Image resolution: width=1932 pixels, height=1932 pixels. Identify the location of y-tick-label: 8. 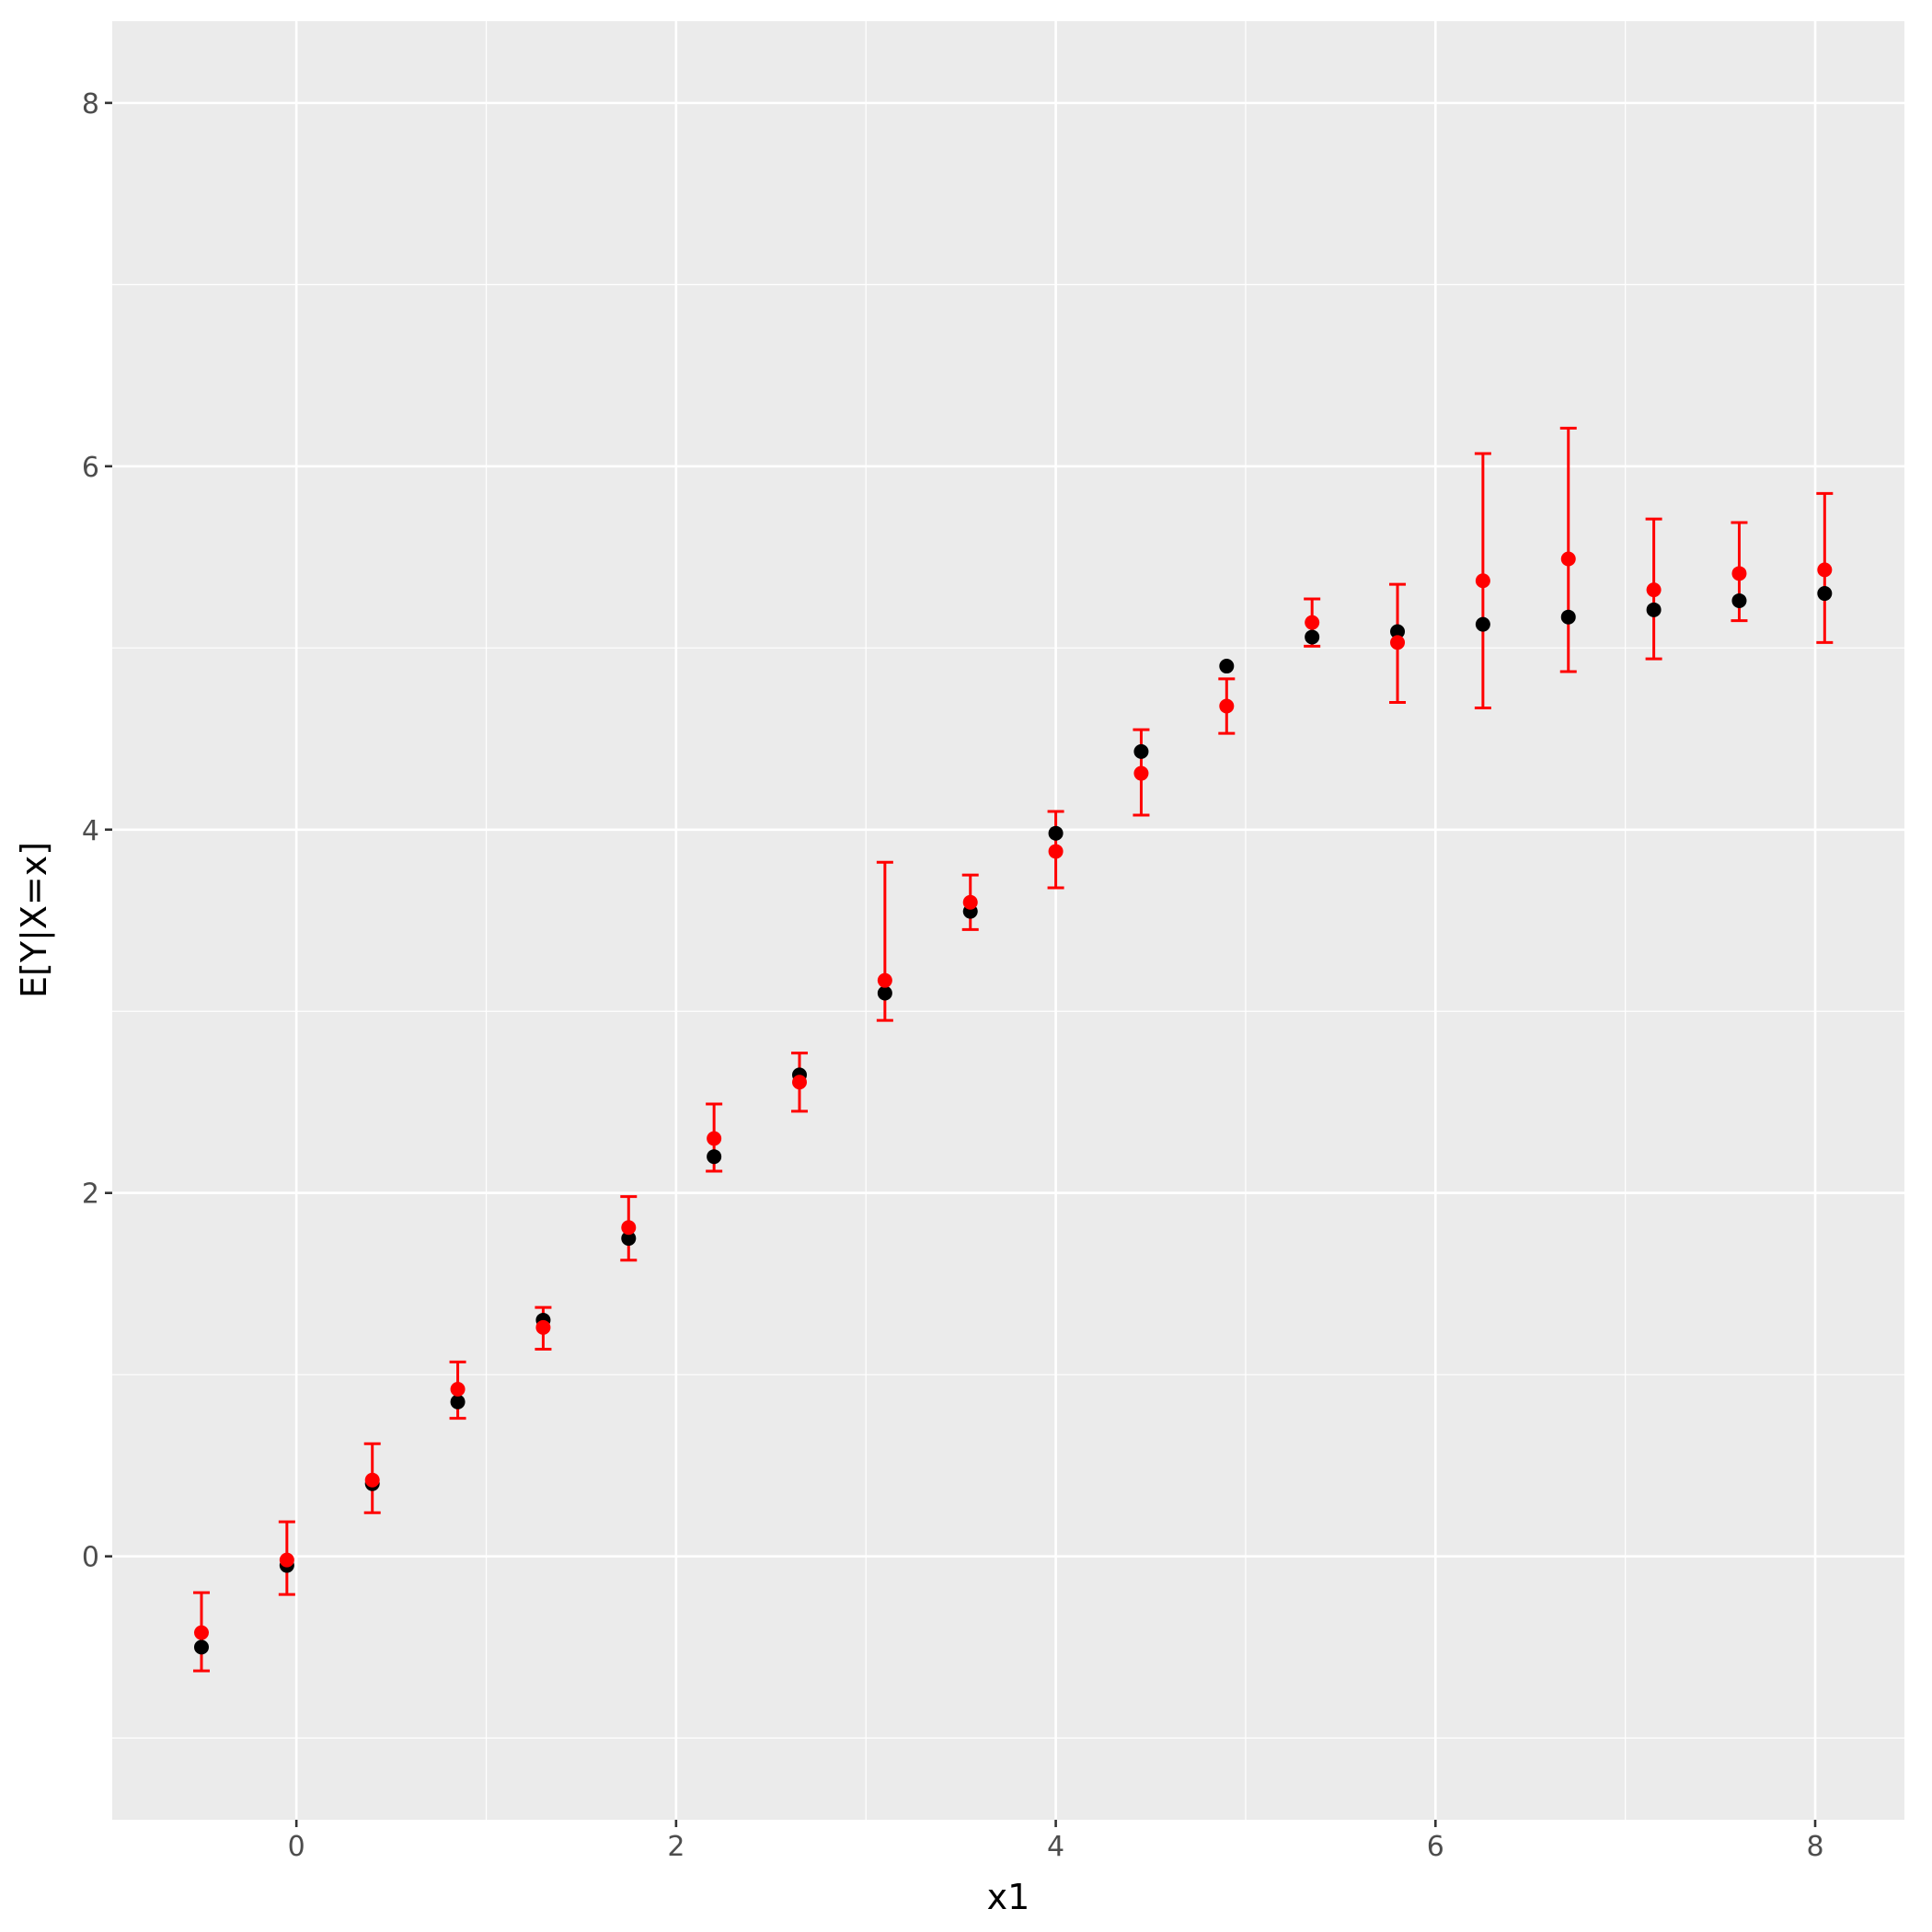
(90, 104).